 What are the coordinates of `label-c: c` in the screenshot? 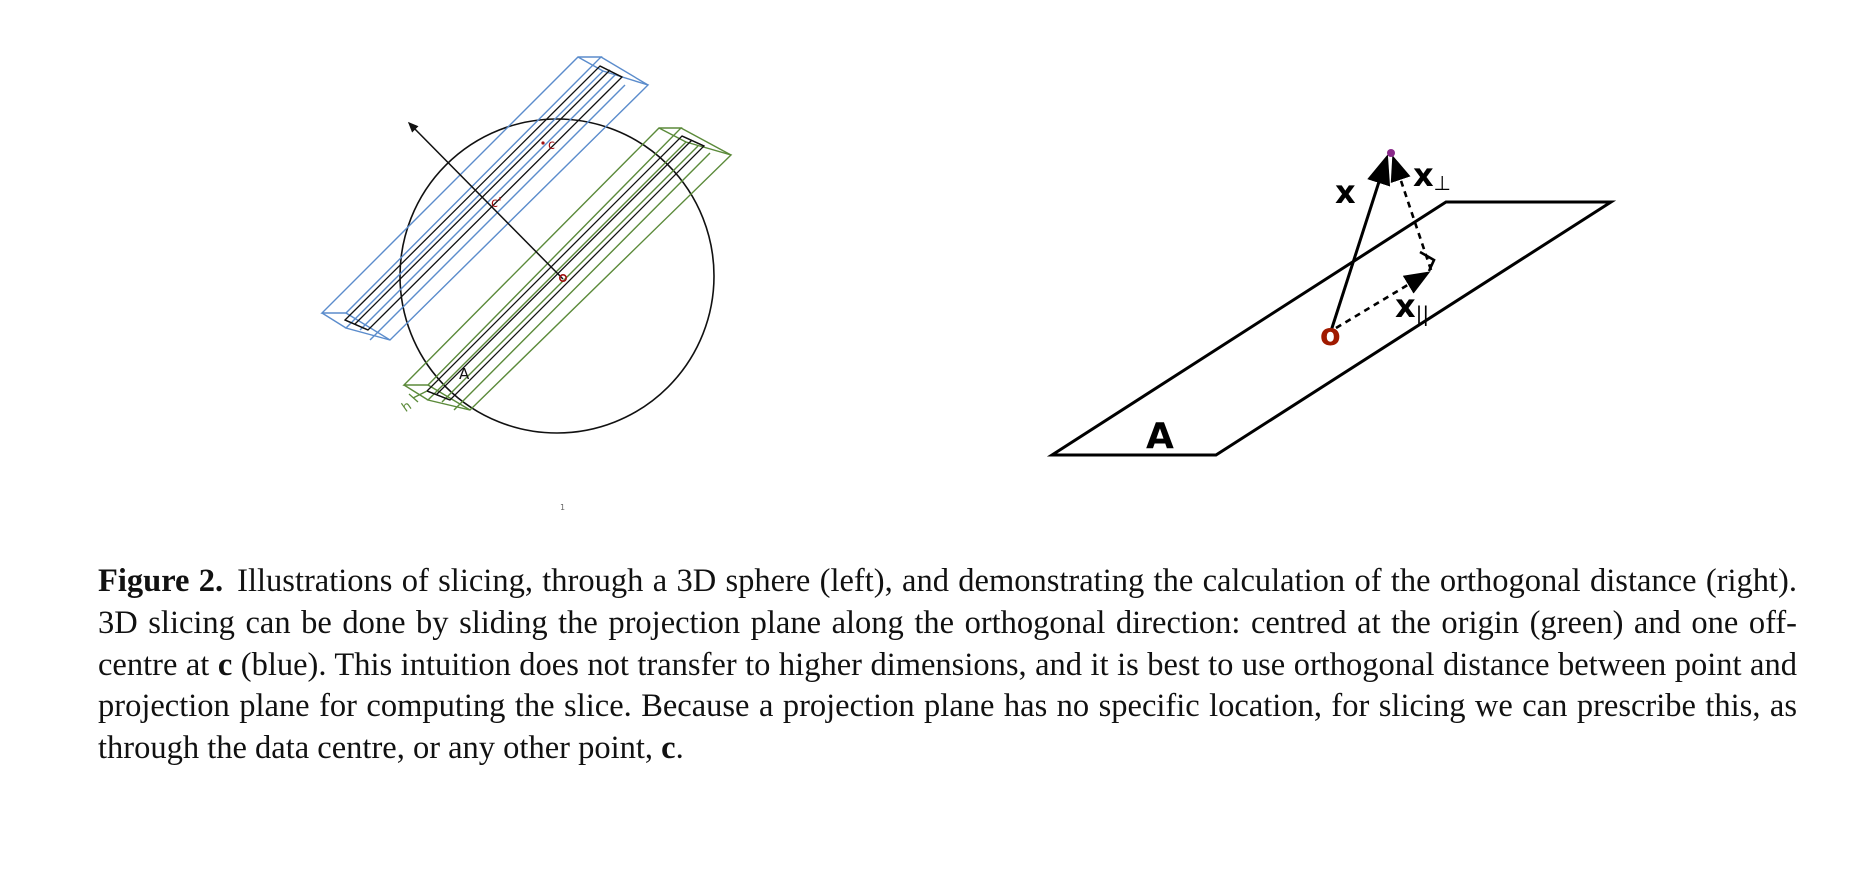 It's located at (551, 145).